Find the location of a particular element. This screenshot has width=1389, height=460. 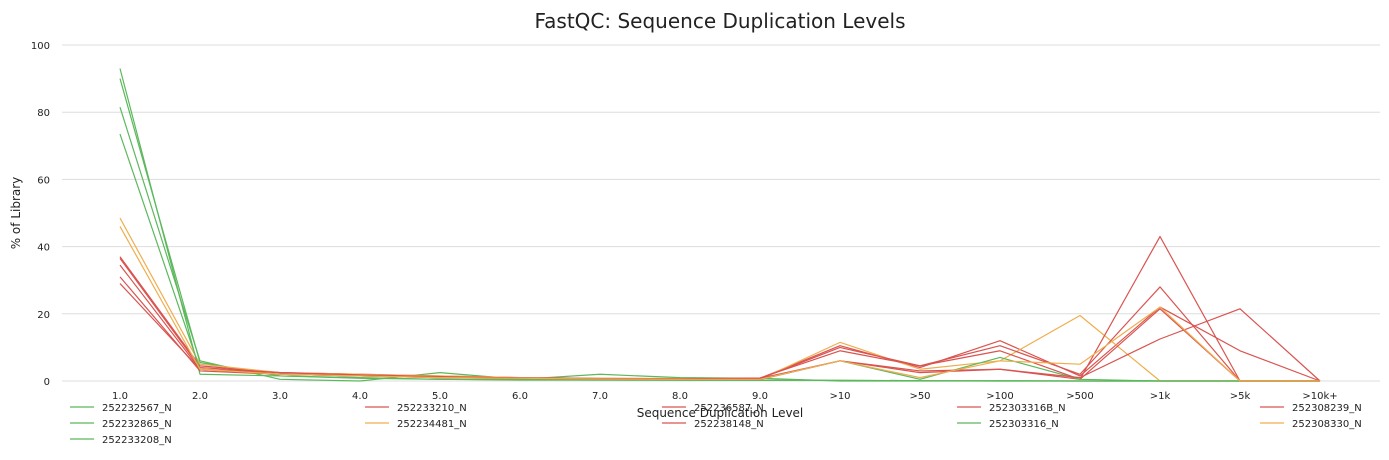

legend-label: 252234481_N is located at coordinates (432, 424).